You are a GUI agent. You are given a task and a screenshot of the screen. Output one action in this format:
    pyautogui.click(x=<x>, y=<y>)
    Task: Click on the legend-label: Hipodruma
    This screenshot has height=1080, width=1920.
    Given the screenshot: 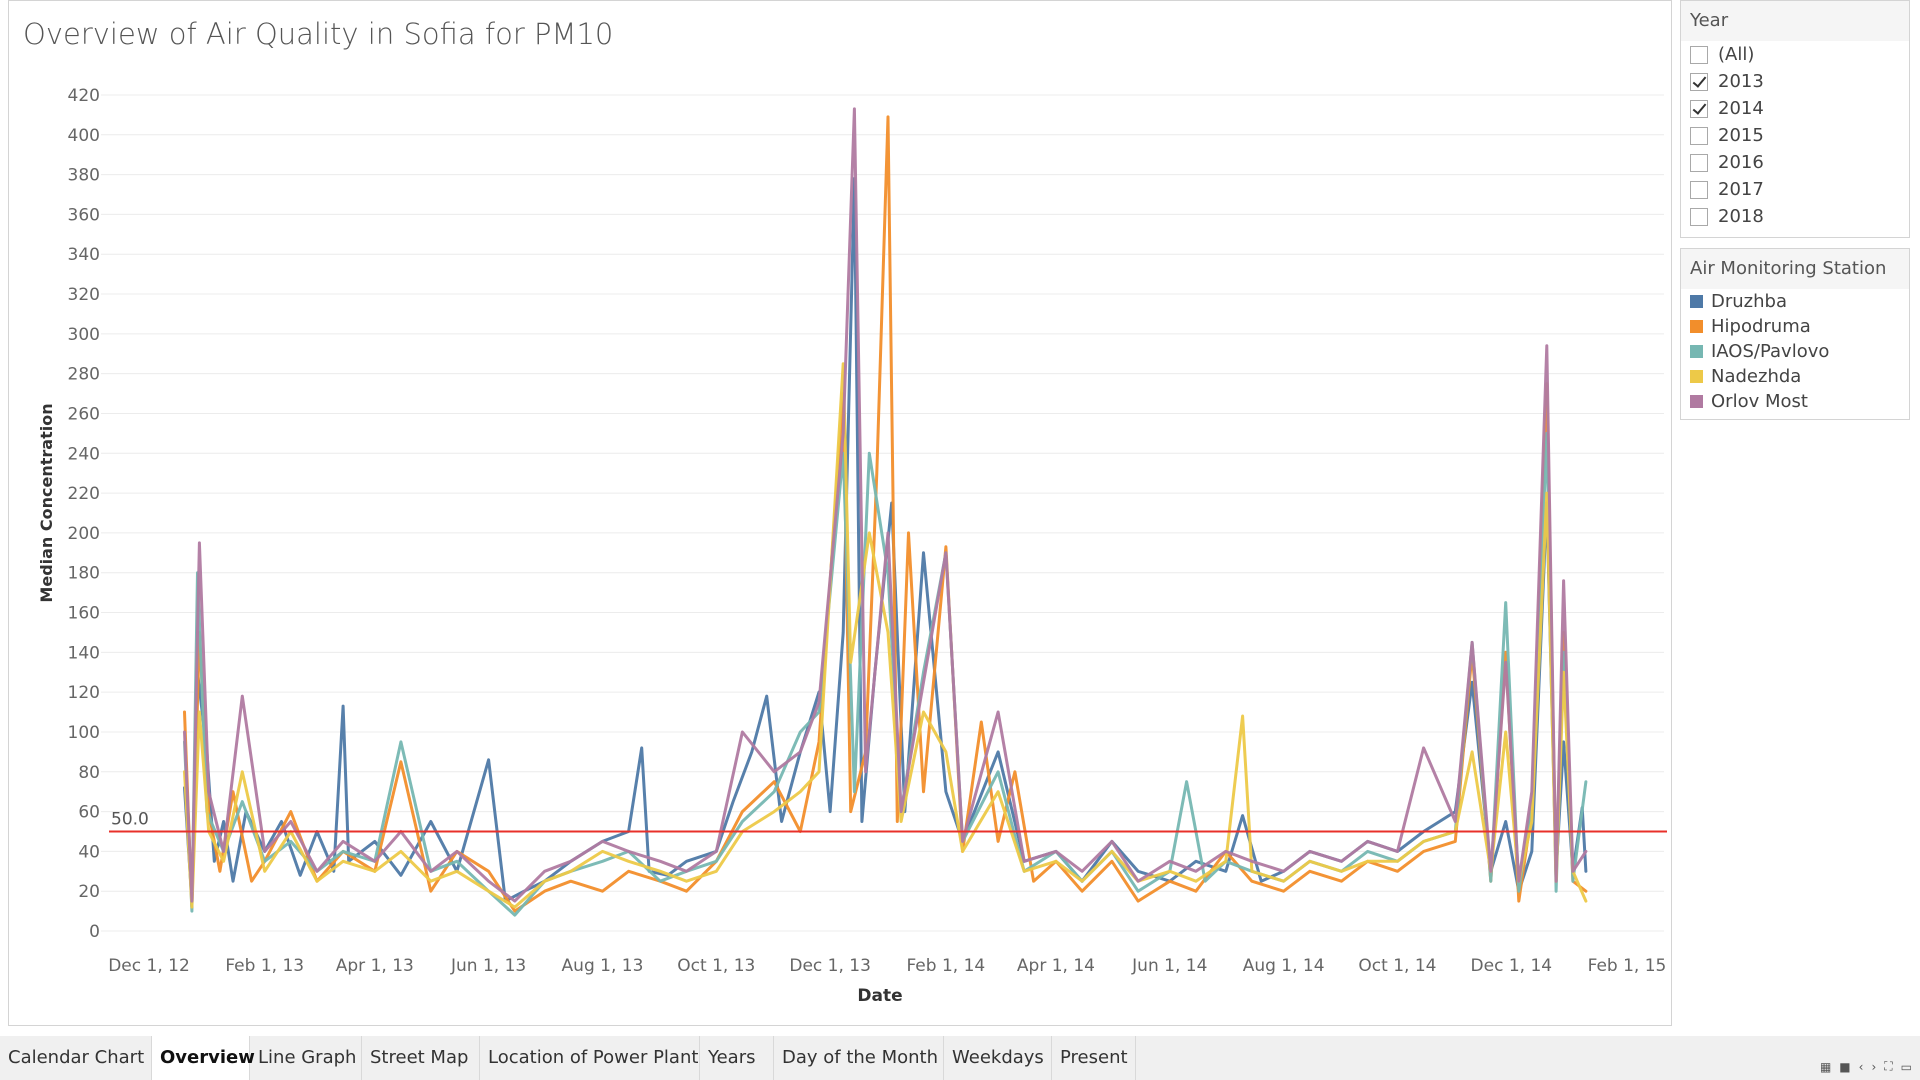 What is the action you would take?
    pyautogui.click(x=1761, y=326)
    